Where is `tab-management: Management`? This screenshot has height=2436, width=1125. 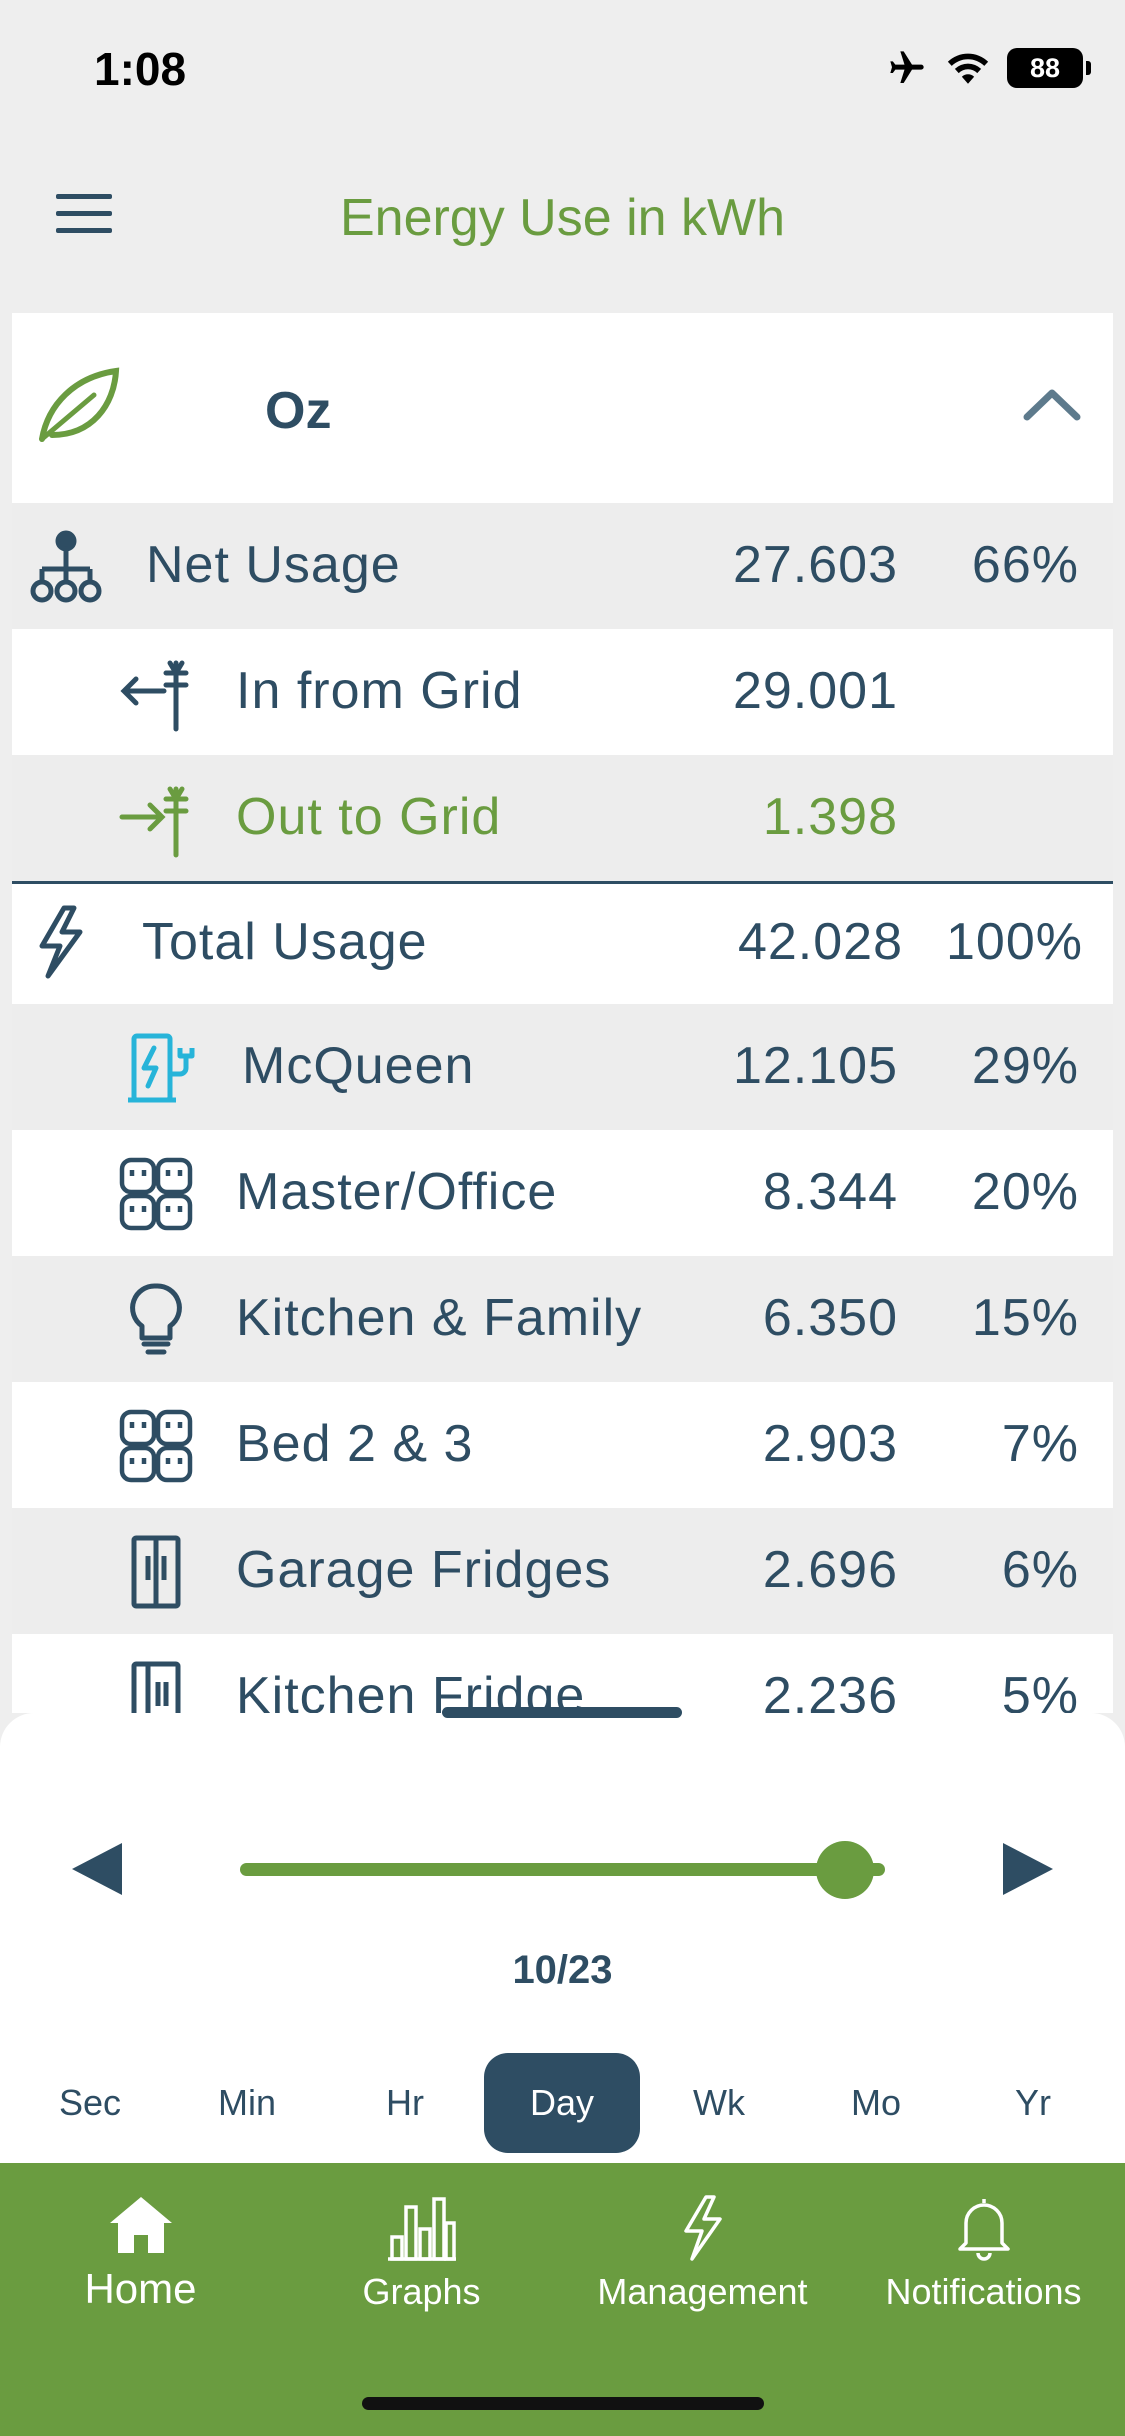
tab-management: Management is located at coordinates (702, 2253).